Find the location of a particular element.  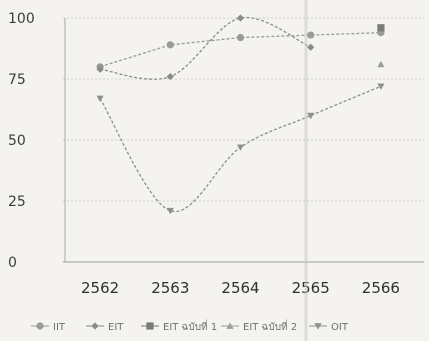

x-tick-label: 2564 is located at coordinates (240, 288).